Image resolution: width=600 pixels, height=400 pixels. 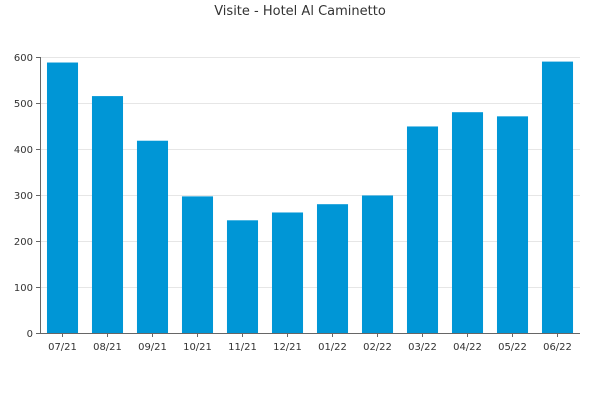 I want to click on y-tick-label: 0, so click(x=30, y=334).